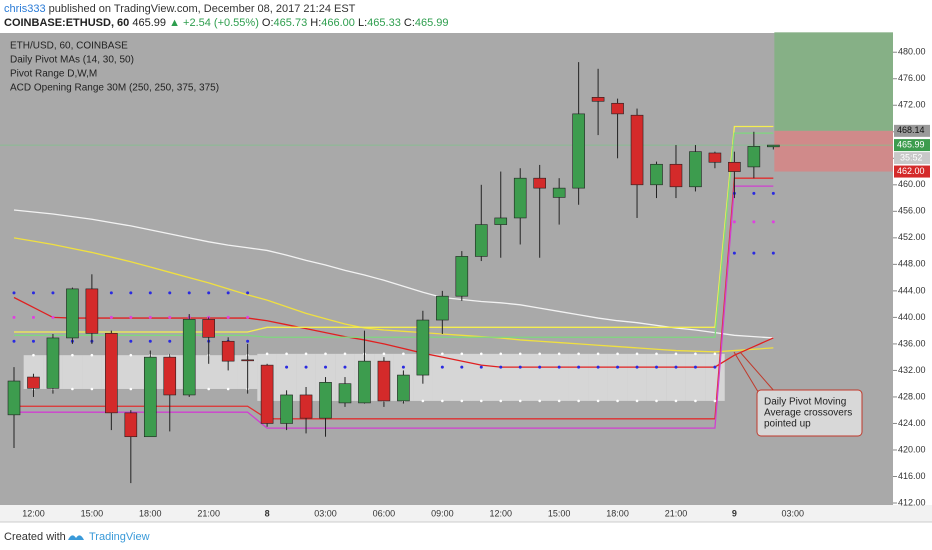 The image size is (932, 550). What do you see at coordinates (149, 23) in the screenshot?
I see `last: 465.99` at bounding box center [149, 23].